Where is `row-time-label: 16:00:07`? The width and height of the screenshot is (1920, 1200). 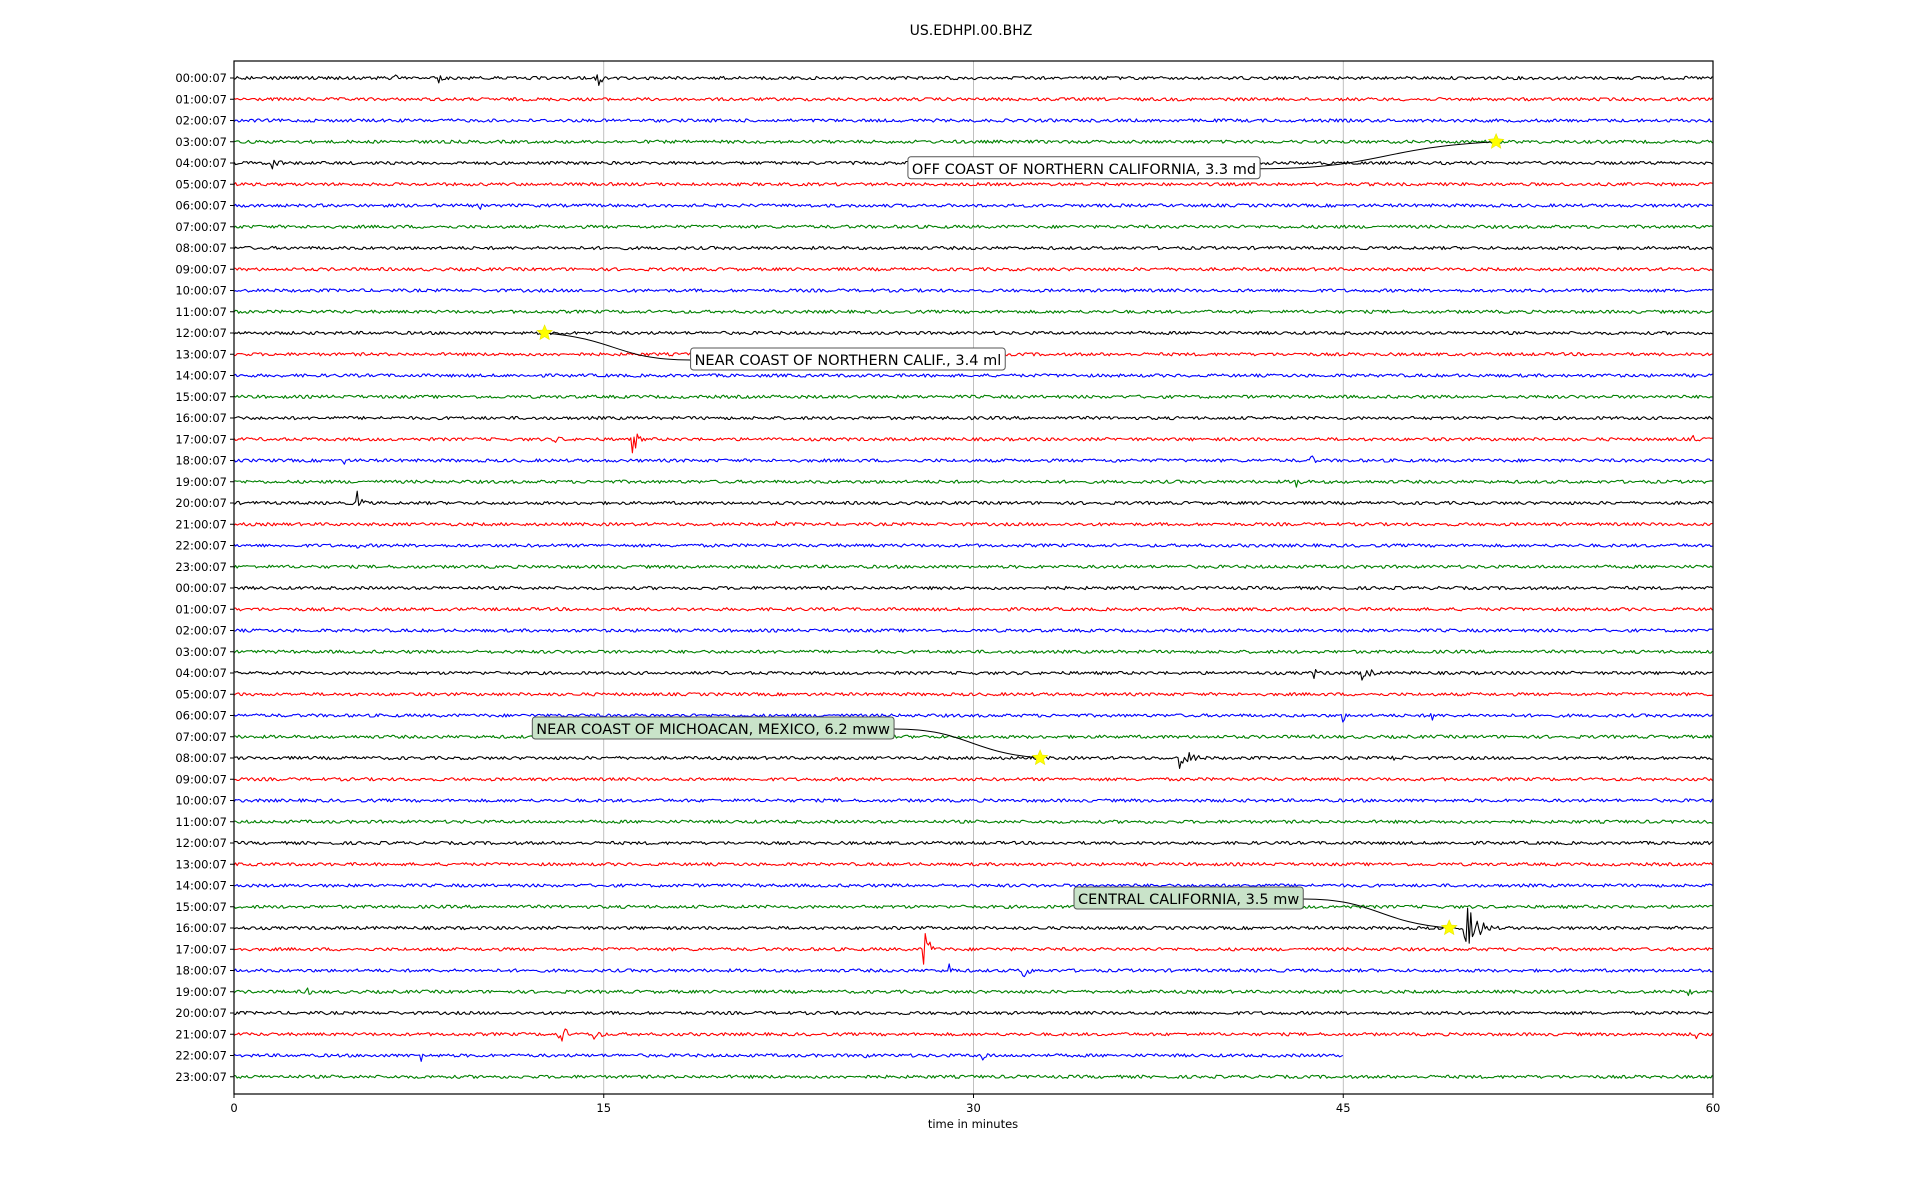 row-time-label: 16:00:07 is located at coordinates (201, 928).